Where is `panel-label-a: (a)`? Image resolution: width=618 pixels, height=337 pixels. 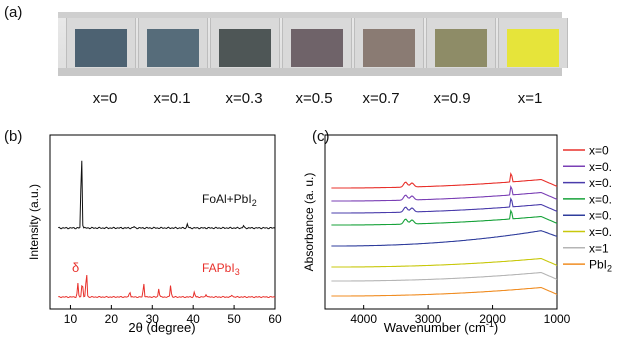
panel-label-a: (a) is located at coordinates (13, 12).